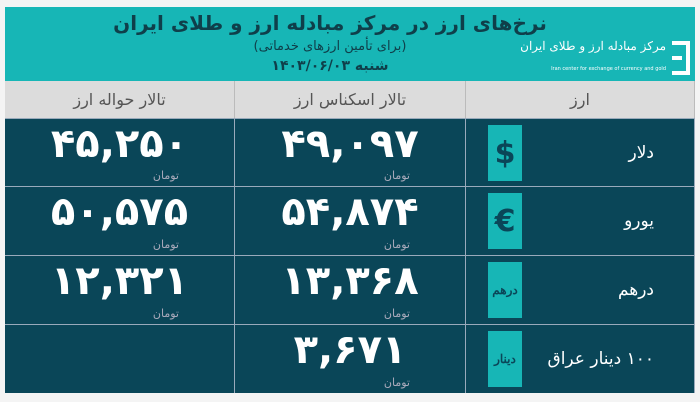 The width and height of the screenshot is (700, 402). What do you see at coordinates (120, 359) in the screenshot?
I see `transfer-rate-cell` at bounding box center [120, 359].